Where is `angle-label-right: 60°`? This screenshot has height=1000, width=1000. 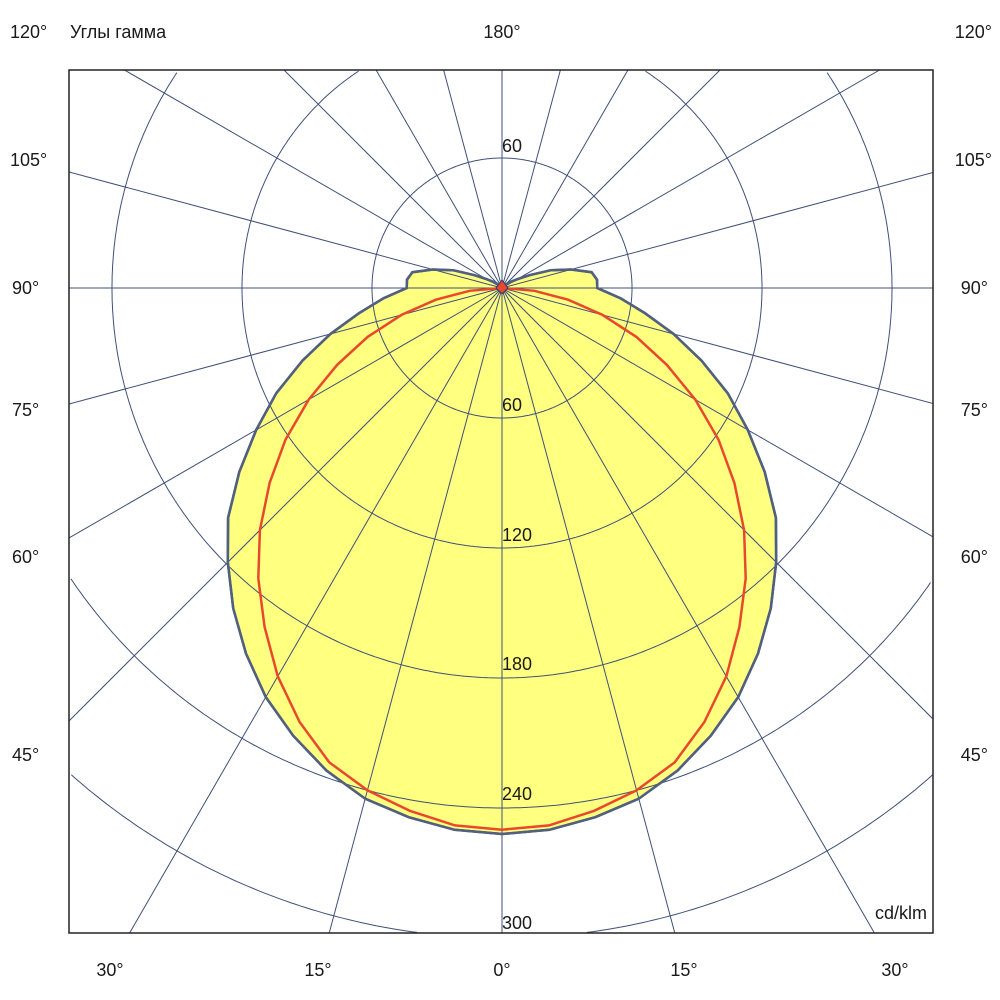
angle-label-right: 60° is located at coordinates (974, 557).